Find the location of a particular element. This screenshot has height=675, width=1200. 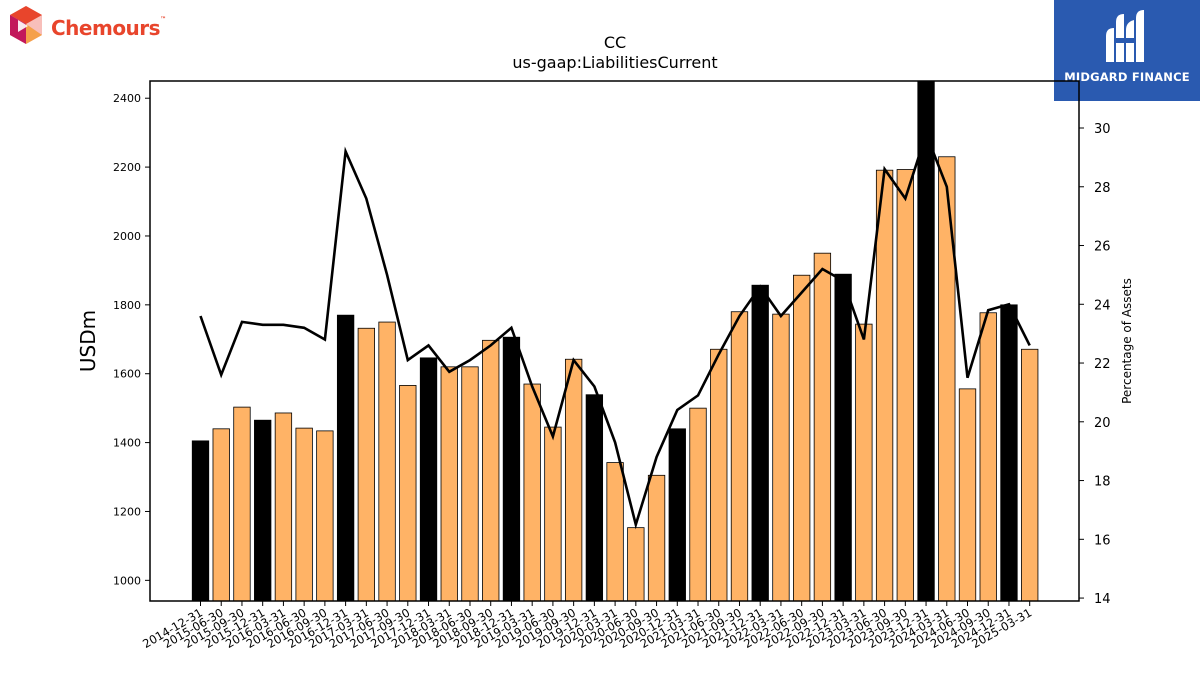

midgard-wordmark: MIDGARD FINANCE is located at coordinates (1127, 77).